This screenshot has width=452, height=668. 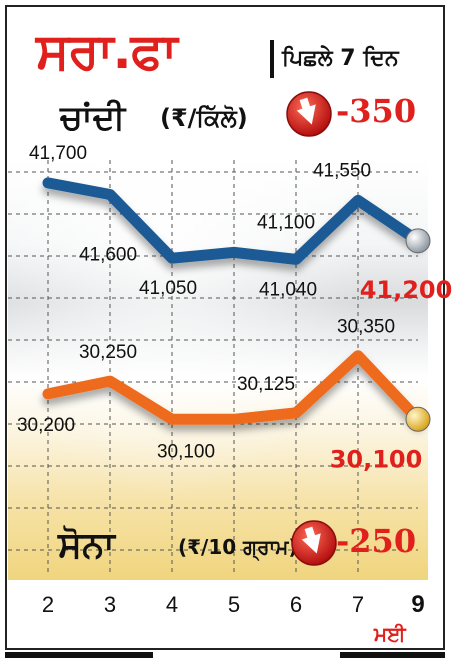 I want to click on silver-value-label: 41,100, so click(x=286, y=222).